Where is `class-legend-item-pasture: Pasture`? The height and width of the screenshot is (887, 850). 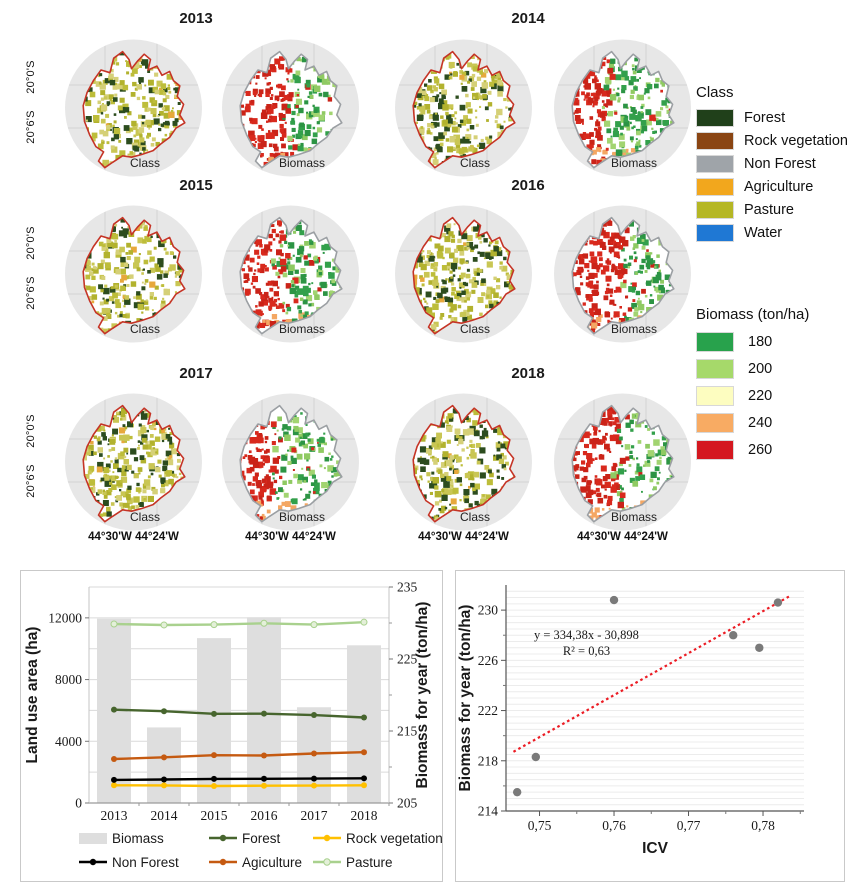 class-legend-item-pasture: Pasture is located at coordinates (773, 209).